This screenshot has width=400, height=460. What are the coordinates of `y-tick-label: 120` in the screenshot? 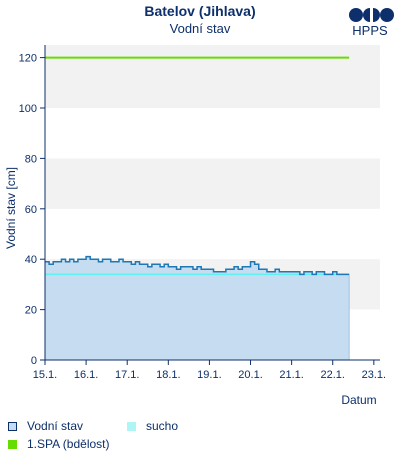 It's located at (28, 59).